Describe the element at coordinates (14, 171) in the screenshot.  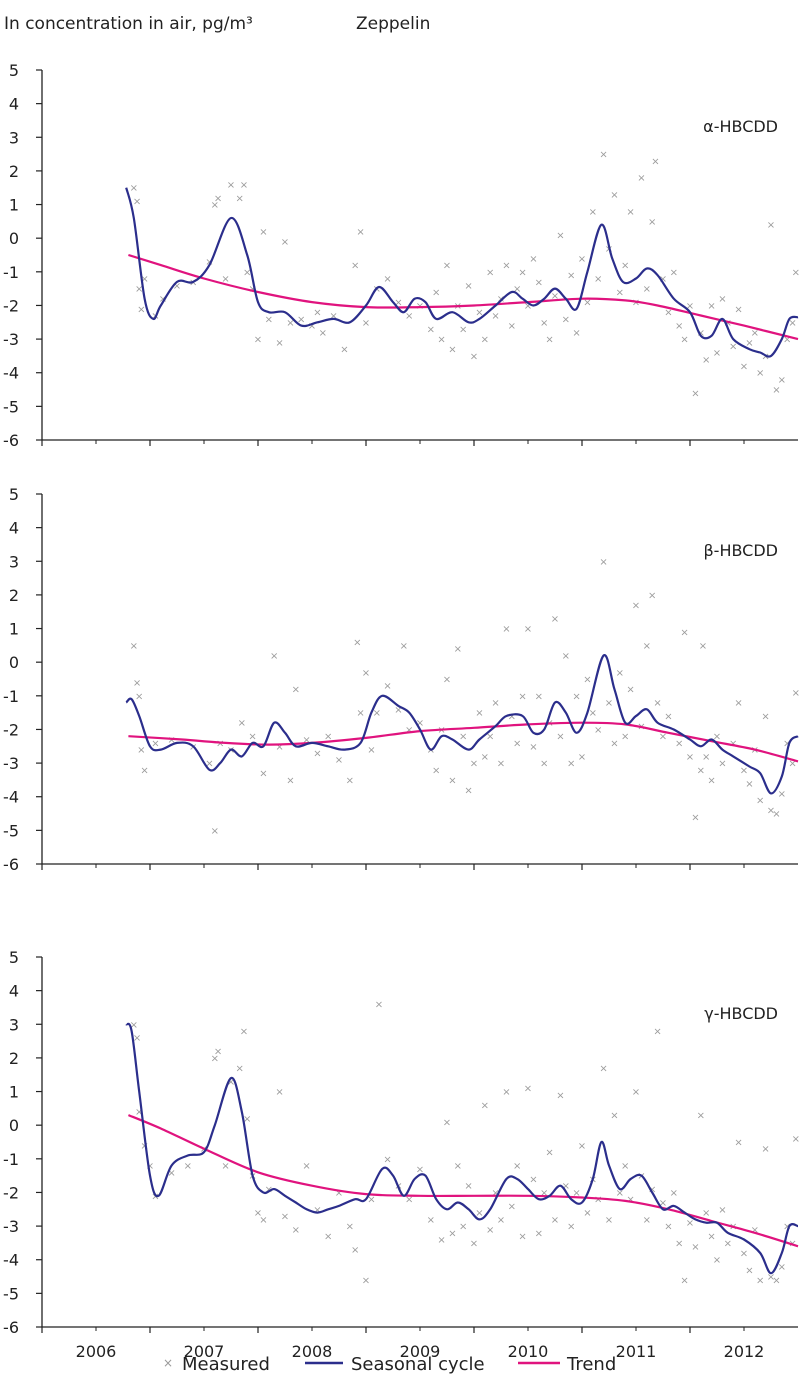
I see `panel-1-y-tick-label: 2` at that location.